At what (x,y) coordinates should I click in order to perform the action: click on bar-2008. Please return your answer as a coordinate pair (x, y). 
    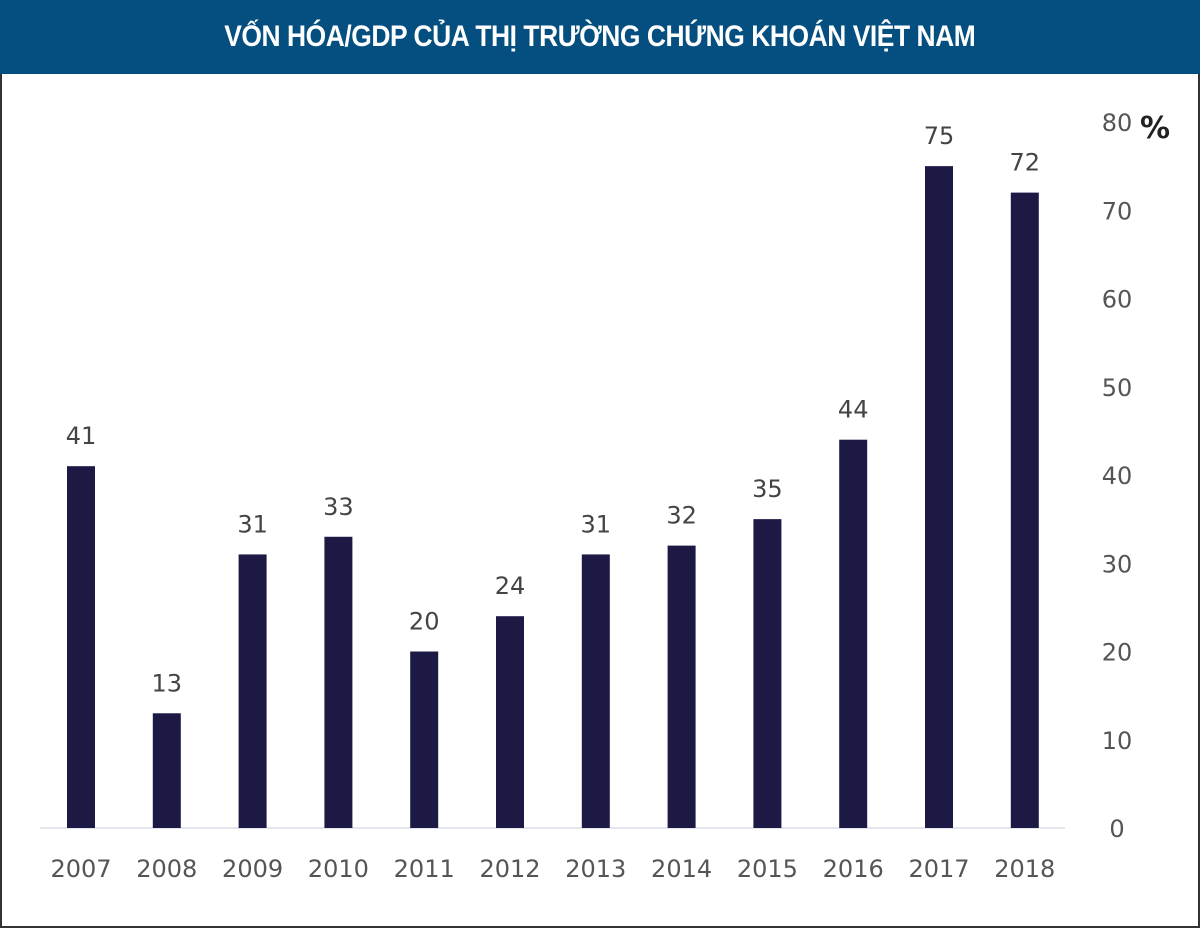
    Looking at the image, I should click on (166, 770).